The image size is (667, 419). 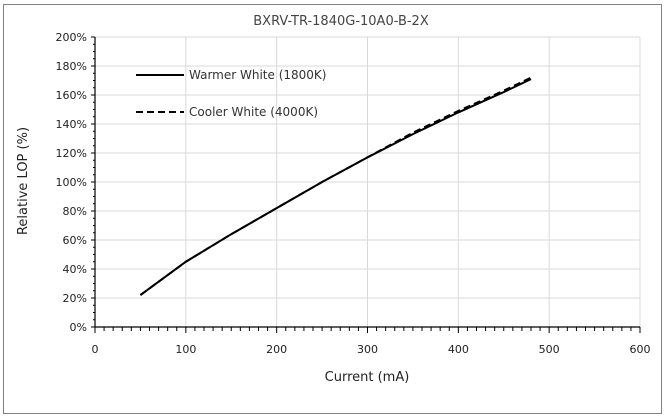 What do you see at coordinates (71, 124) in the screenshot?
I see `y-tick-label: 140%` at bounding box center [71, 124].